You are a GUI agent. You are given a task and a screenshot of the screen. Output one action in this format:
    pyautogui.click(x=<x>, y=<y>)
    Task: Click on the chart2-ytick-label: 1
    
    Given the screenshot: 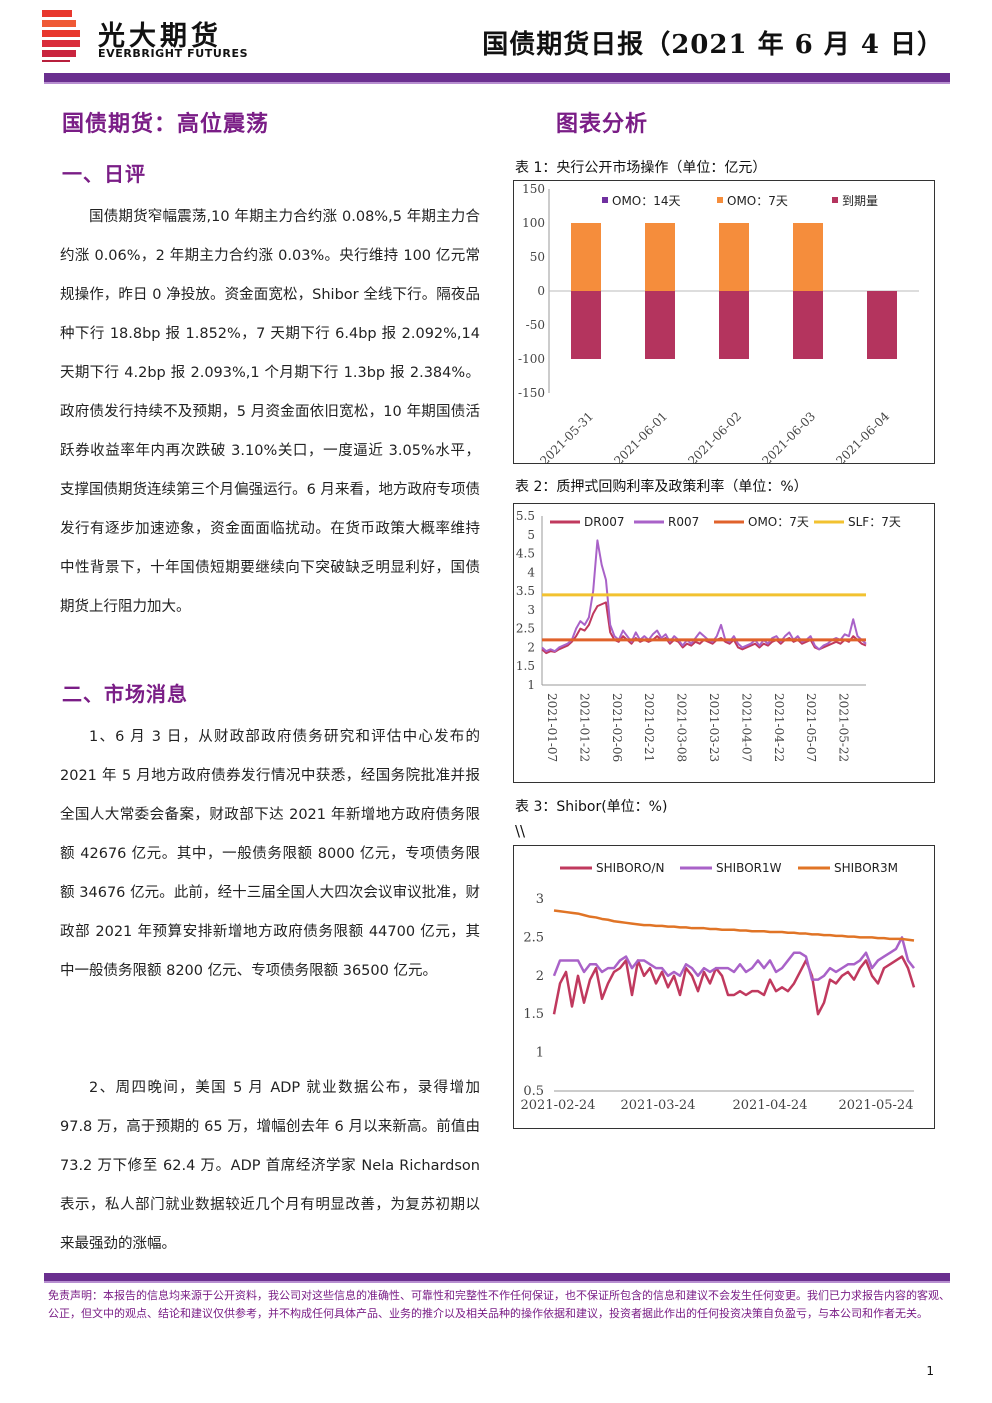 What is the action you would take?
    pyautogui.click(x=531, y=685)
    